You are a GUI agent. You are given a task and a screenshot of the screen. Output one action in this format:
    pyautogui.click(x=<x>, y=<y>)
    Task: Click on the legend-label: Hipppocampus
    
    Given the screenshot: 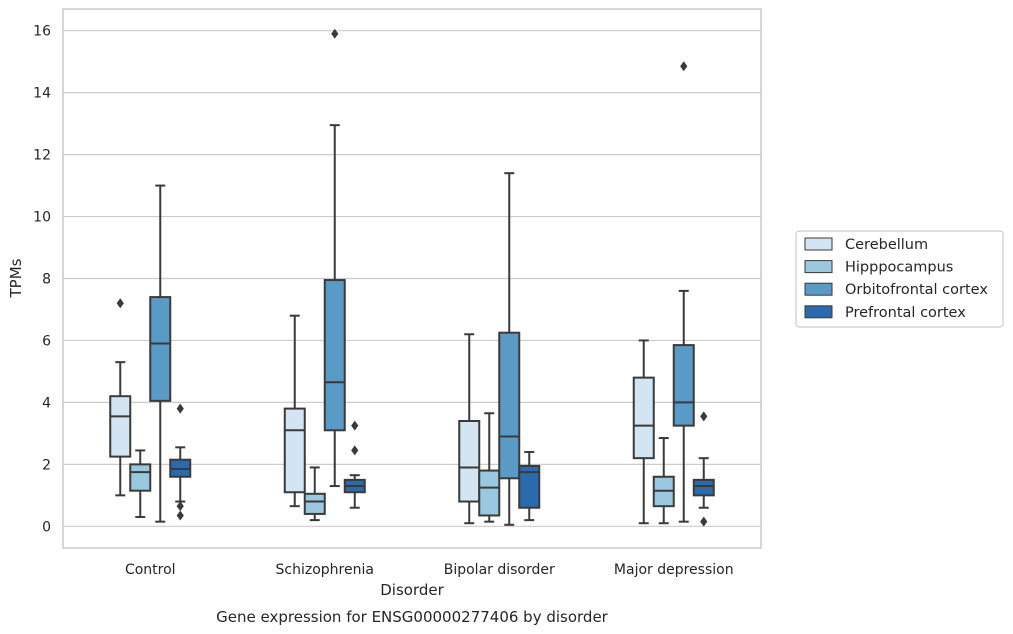 What is the action you would take?
    pyautogui.click(x=899, y=268)
    